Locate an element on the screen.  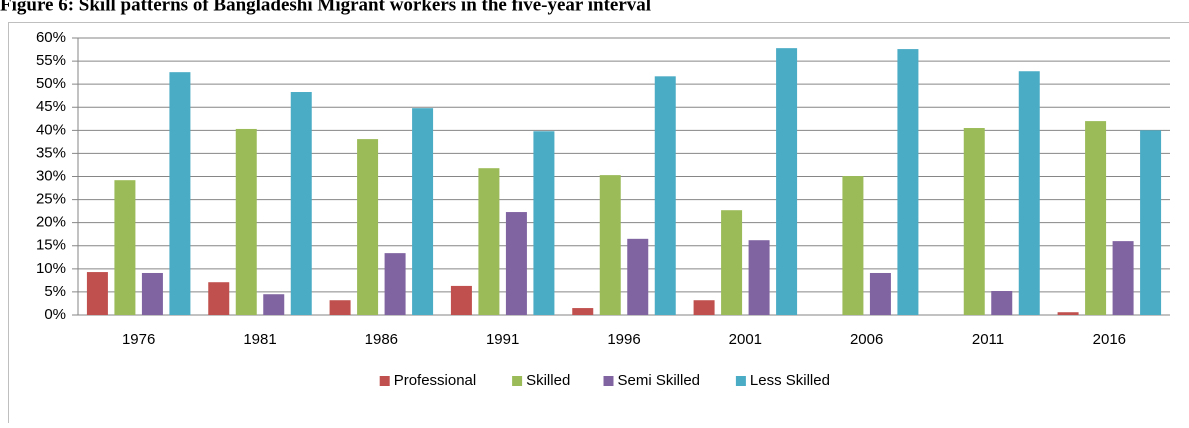
legend-label: Skilled is located at coordinates (548, 380).